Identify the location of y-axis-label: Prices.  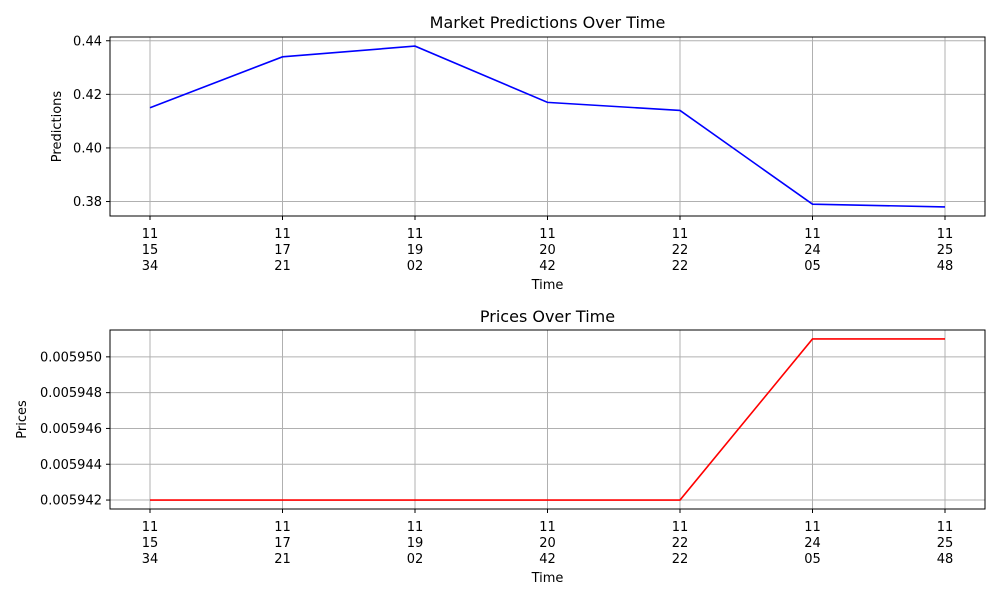
(22, 419).